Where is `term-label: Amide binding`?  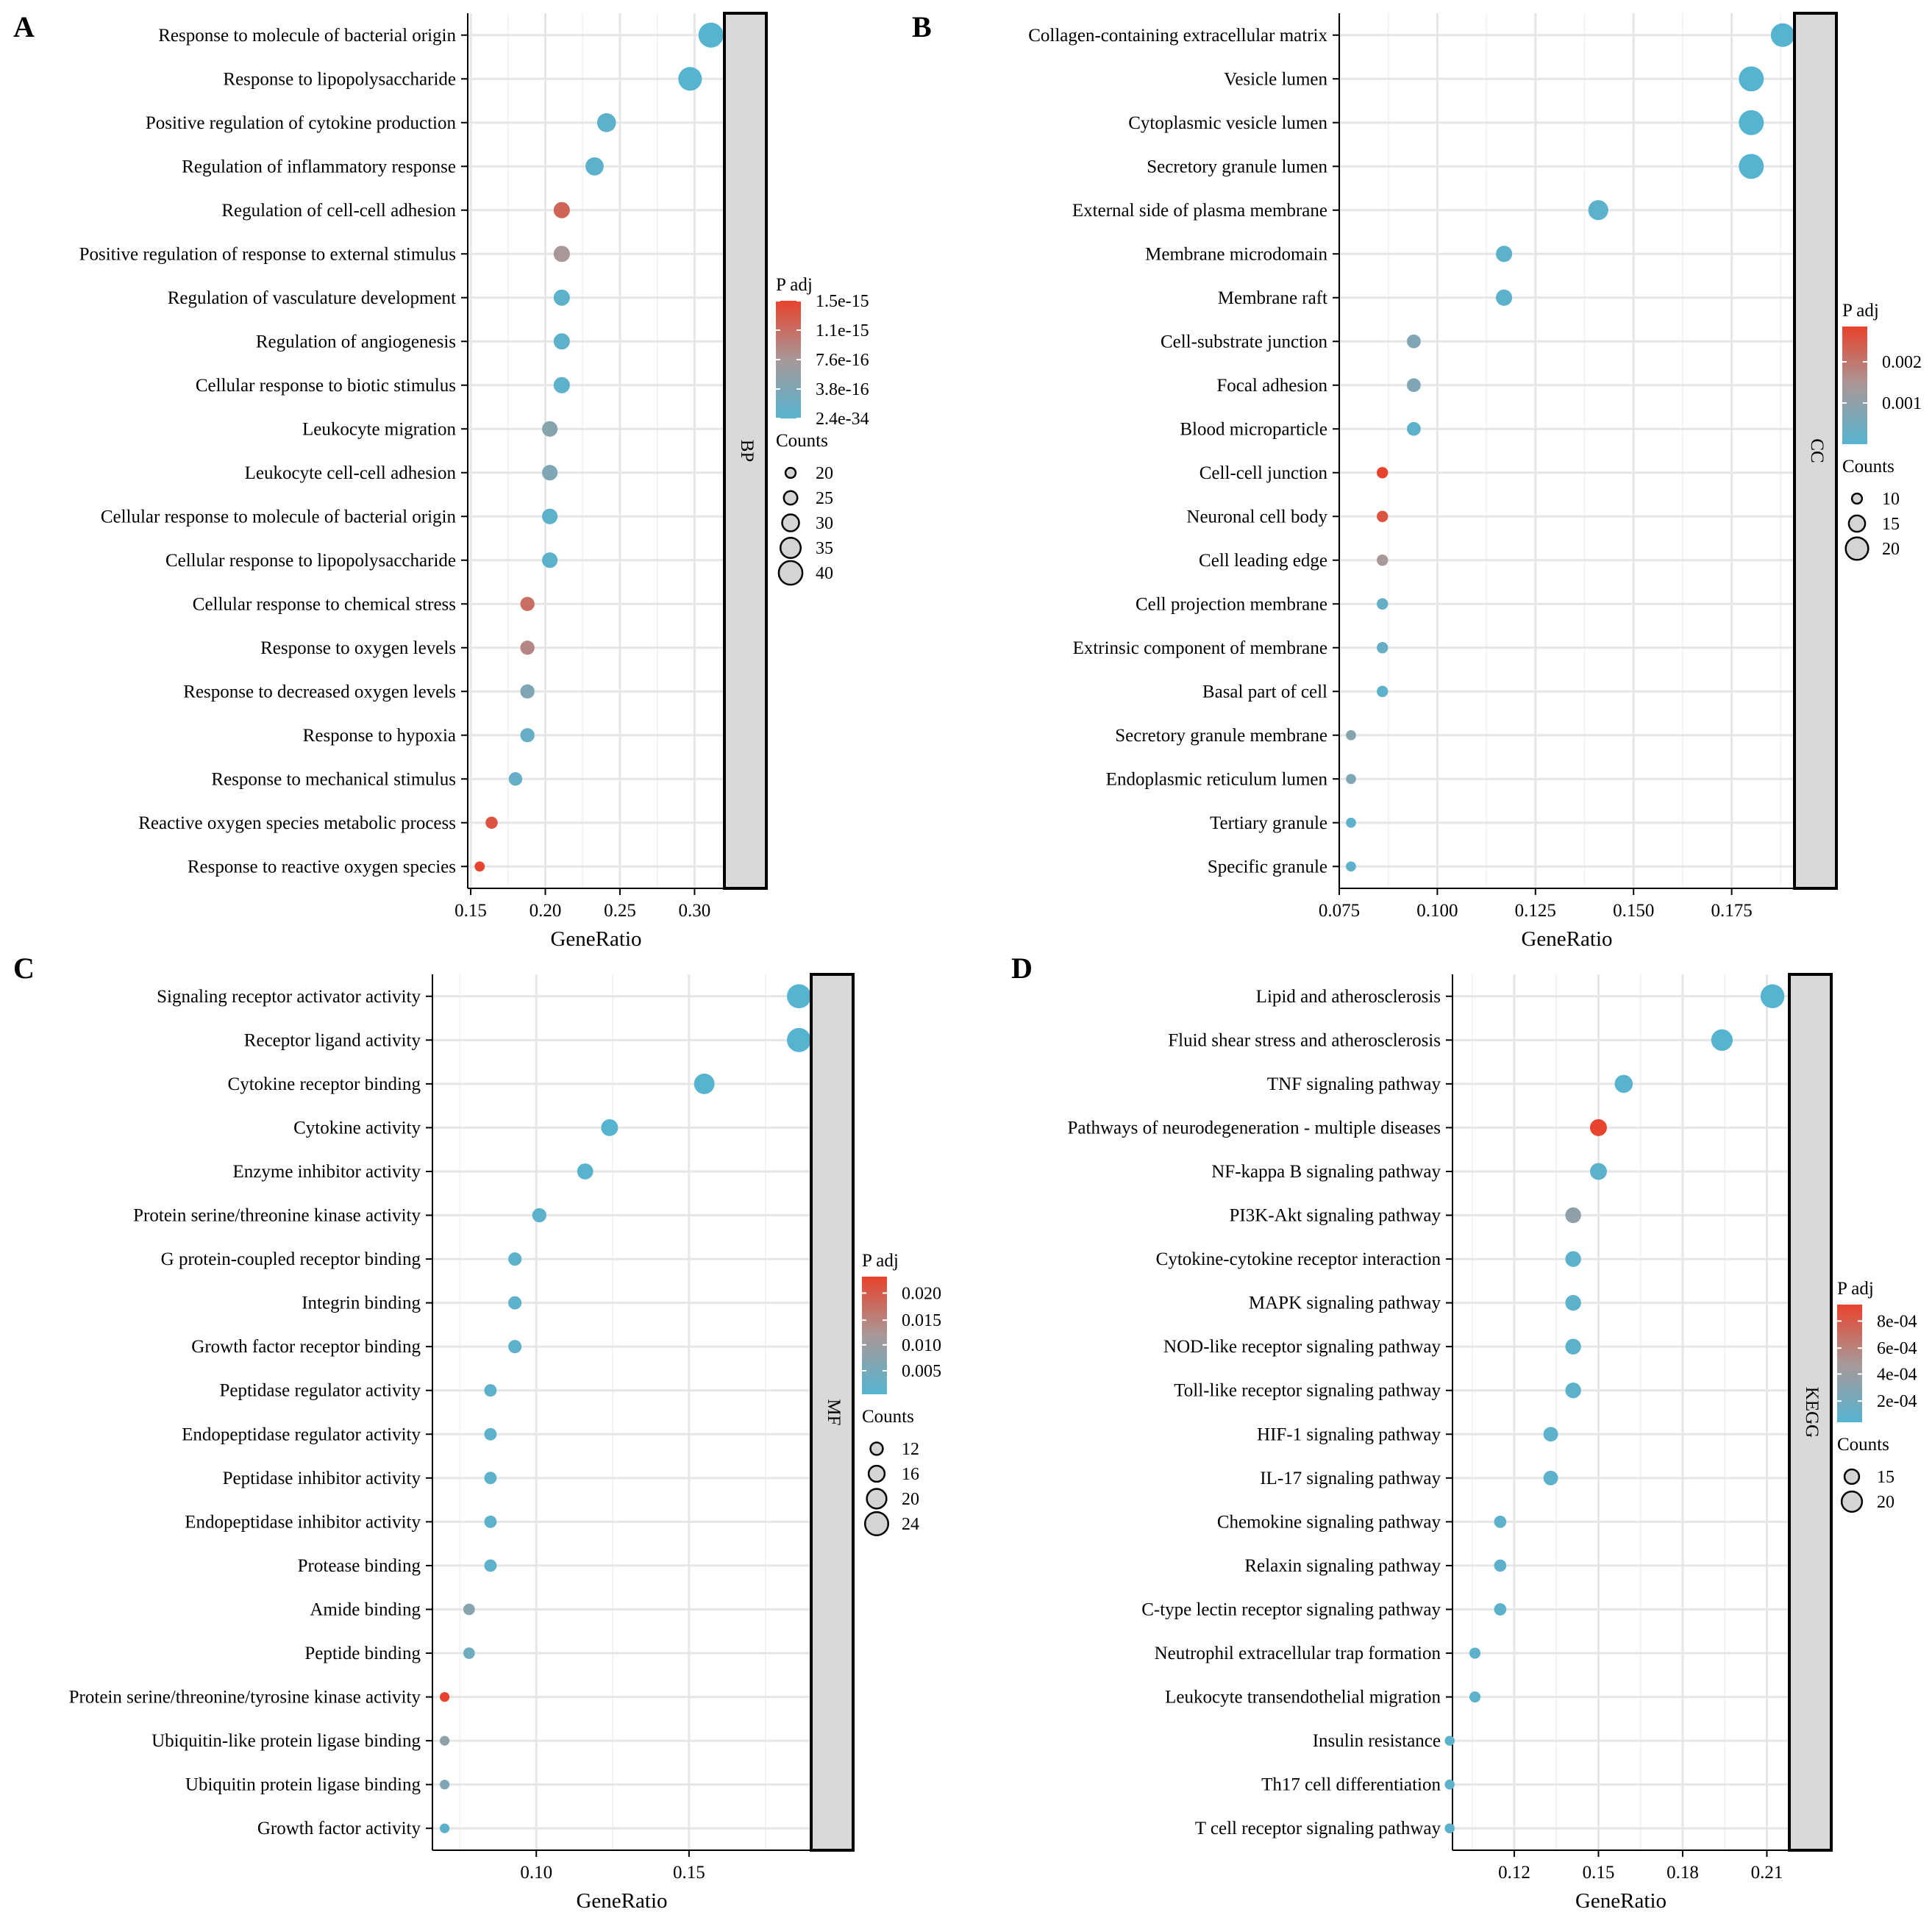 term-label: Amide binding is located at coordinates (365, 1609).